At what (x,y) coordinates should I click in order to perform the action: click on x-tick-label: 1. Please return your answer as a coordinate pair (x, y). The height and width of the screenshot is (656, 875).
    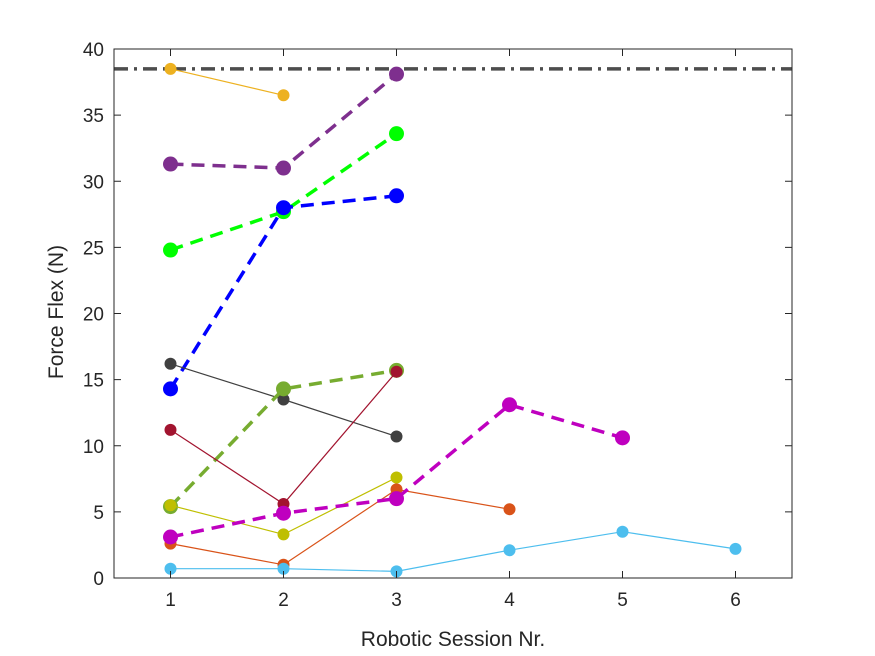
    Looking at the image, I should click on (170, 600).